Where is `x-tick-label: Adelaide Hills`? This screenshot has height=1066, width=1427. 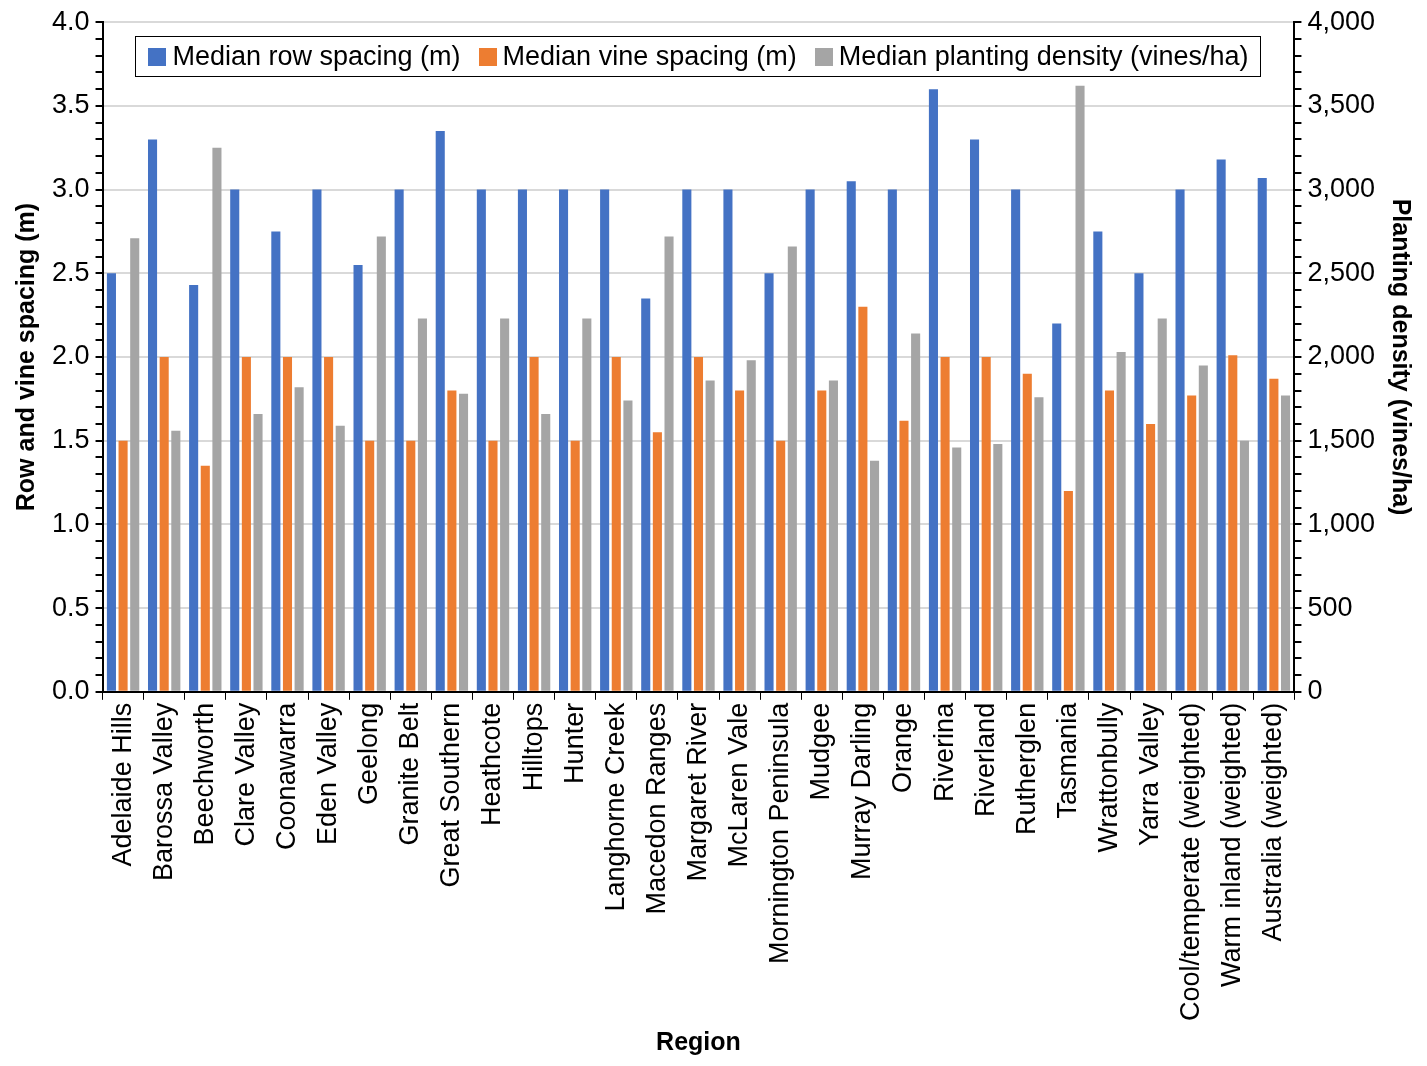 x-tick-label: Adelaide Hills is located at coordinates (121, 784).